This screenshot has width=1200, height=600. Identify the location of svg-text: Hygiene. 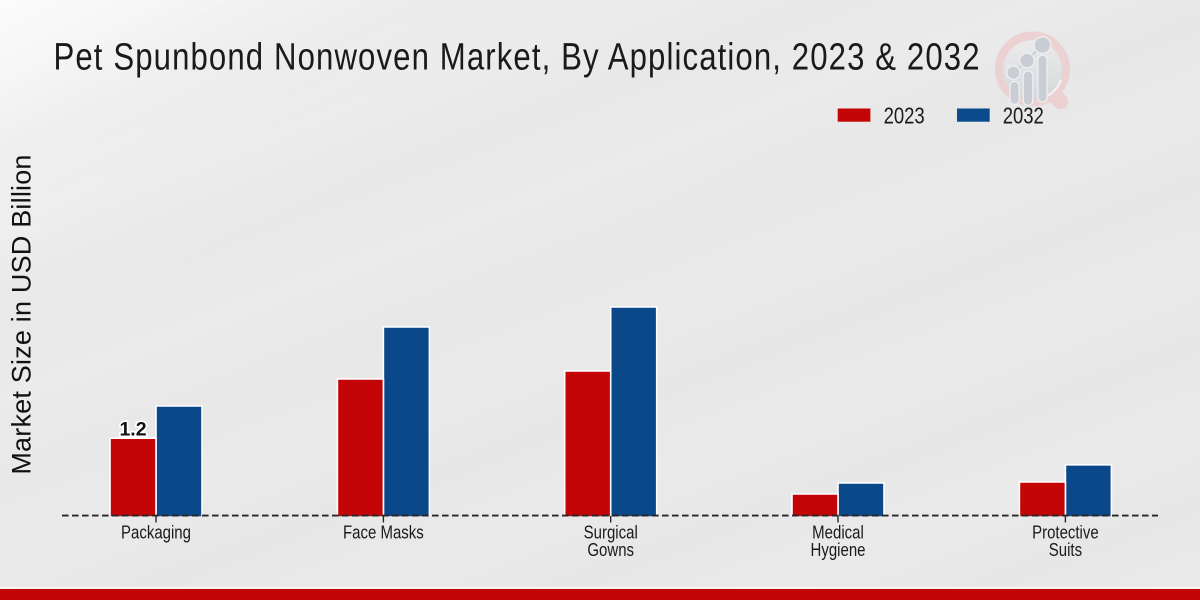
(838, 550).